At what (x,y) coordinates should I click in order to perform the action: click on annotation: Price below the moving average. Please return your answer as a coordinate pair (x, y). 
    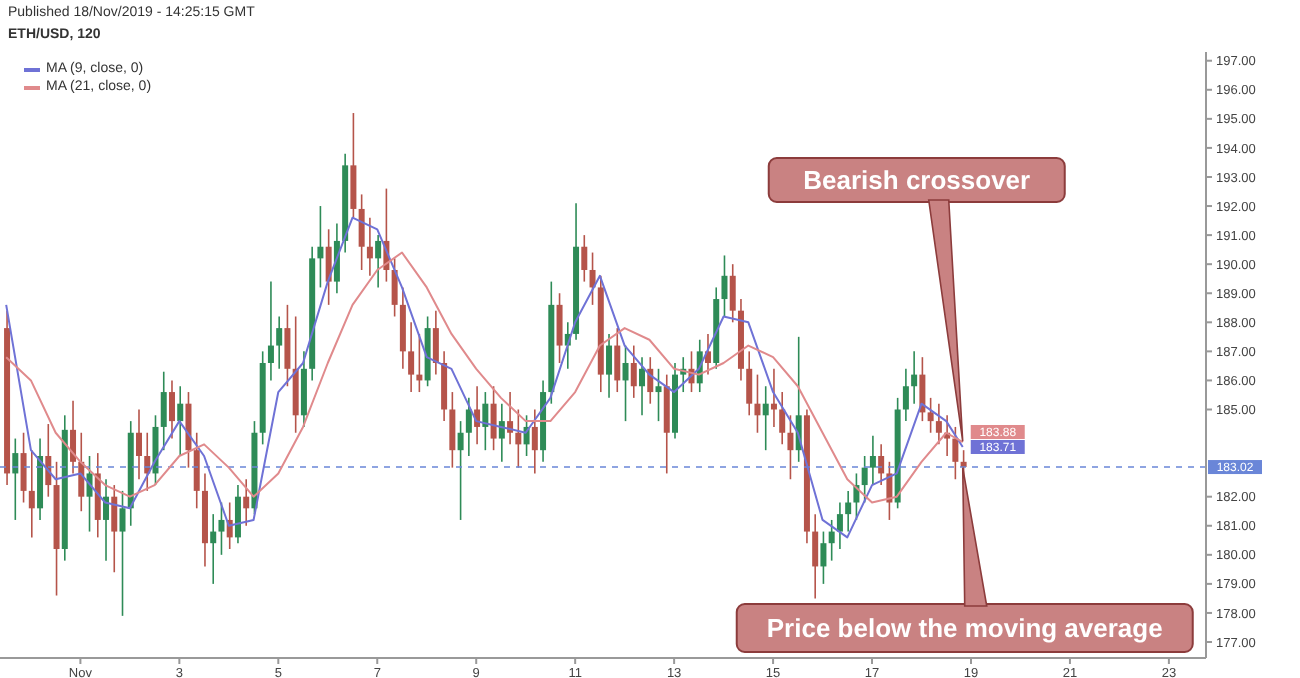
    Looking at the image, I should click on (964, 628).